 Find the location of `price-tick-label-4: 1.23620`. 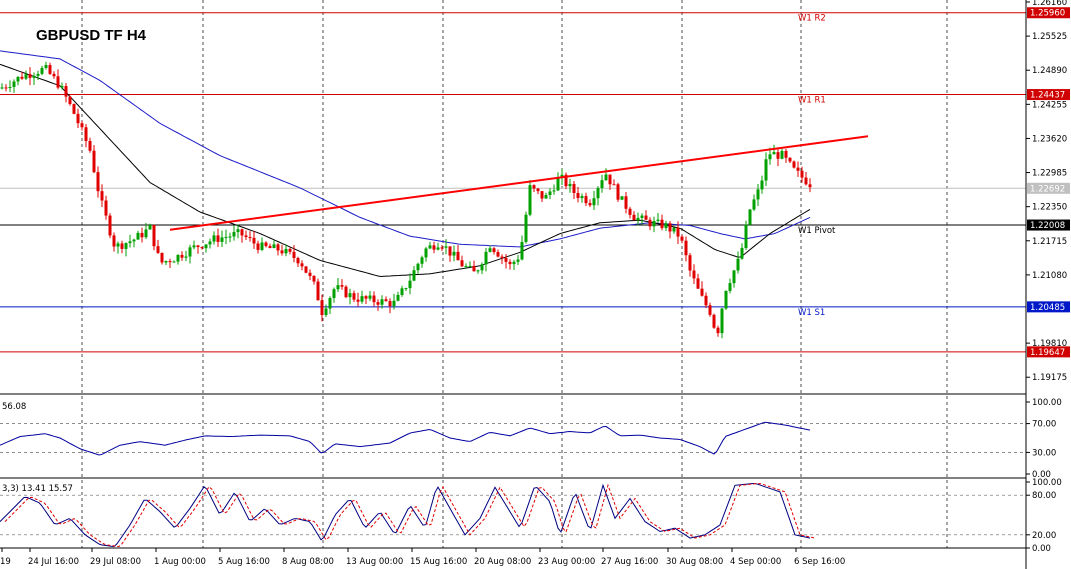

price-tick-label-4: 1.23620 is located at coordinates (1049, 139).